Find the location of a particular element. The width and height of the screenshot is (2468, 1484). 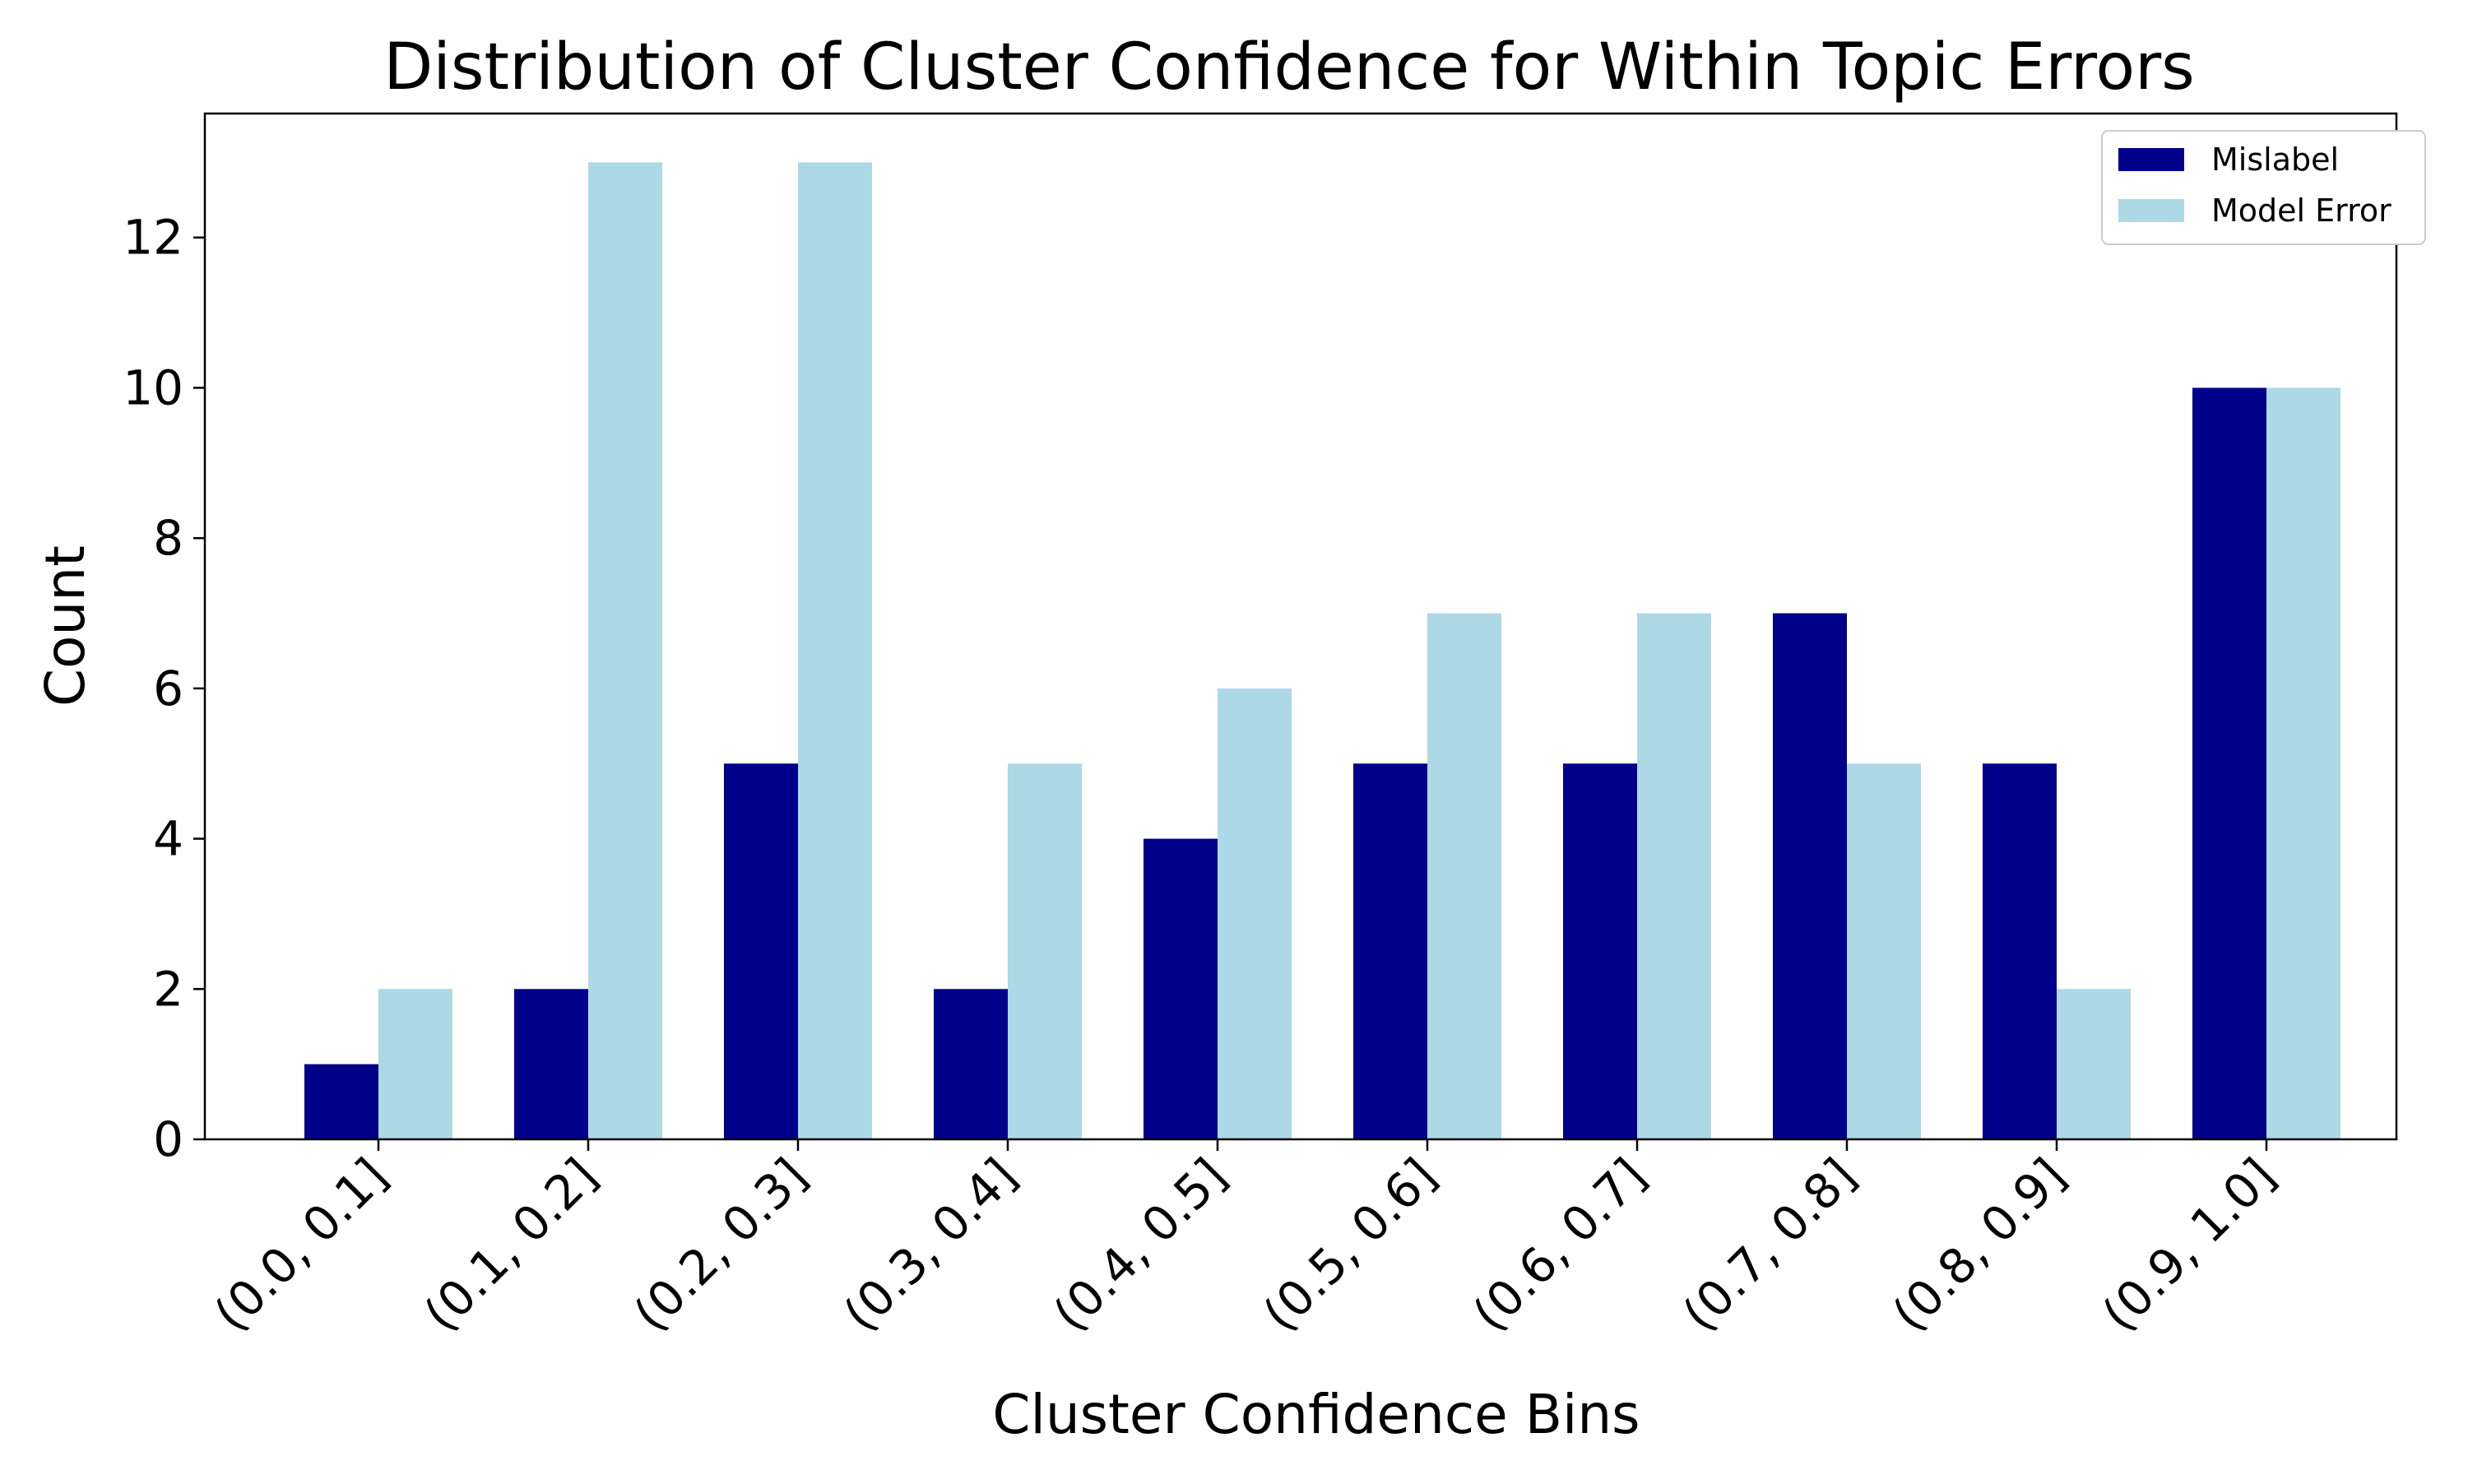

y-tick-label: 6 is located at coordinates (168, 688).